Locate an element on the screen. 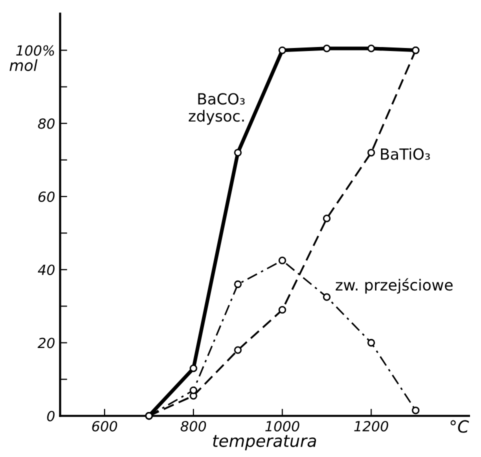 This screenshot has height=457, width=481. x-tick-label: 1000 is located at coordinates (282, 426).